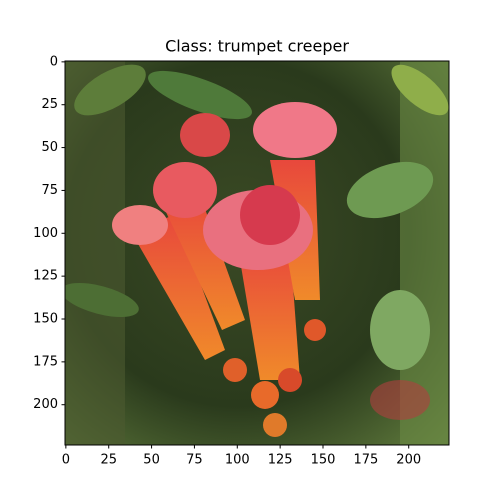 The width and height of the screenshot is (500, 500). Describe the element at coordinates (323, 460) in the screenshot. I see `x-tick-label: 150` at that location.